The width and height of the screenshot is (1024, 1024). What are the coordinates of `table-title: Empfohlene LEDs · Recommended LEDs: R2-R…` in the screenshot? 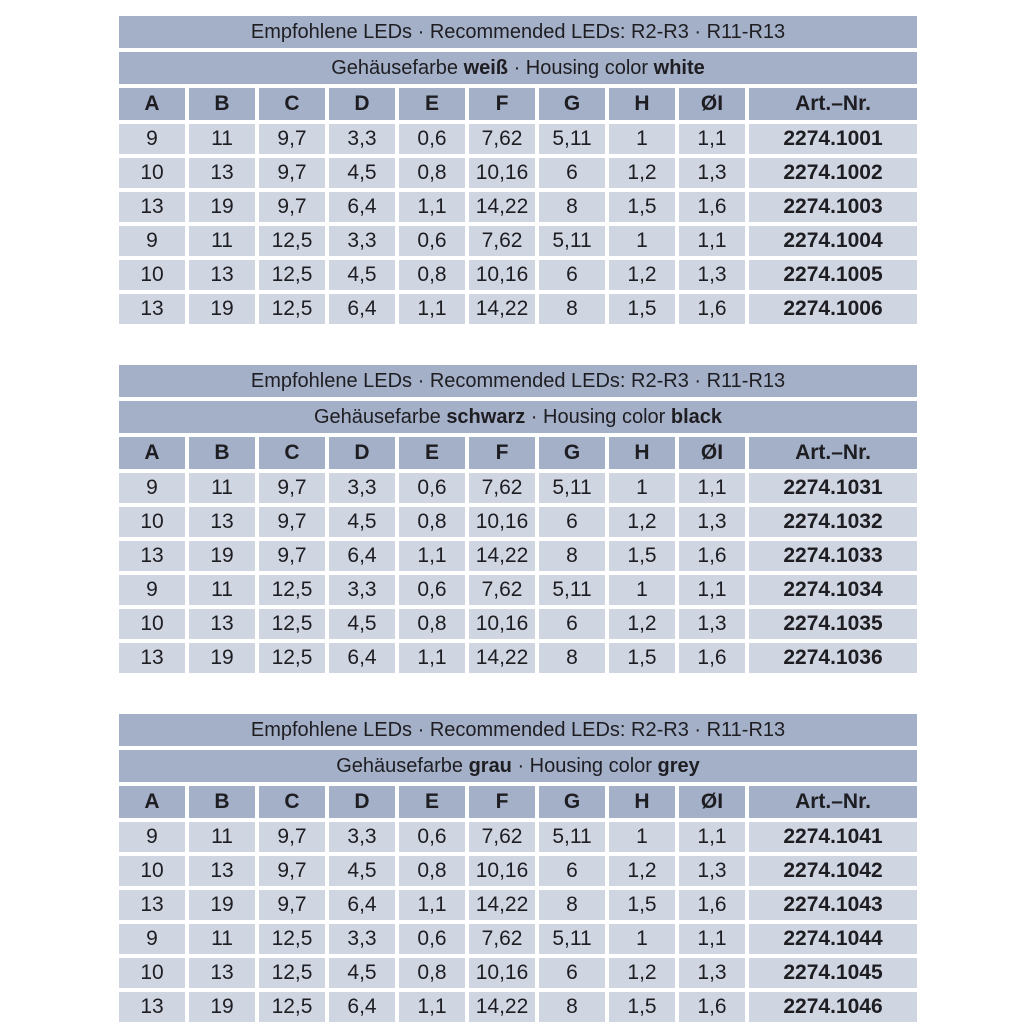 It's located at (518, 730).